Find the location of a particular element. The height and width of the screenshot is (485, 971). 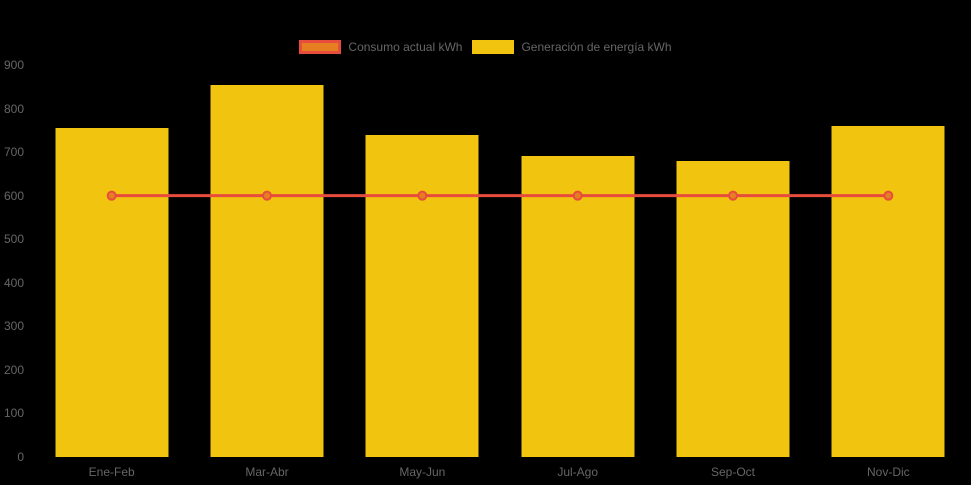

y-axis-tick-label: 400 is located at coordinates (13, 282).